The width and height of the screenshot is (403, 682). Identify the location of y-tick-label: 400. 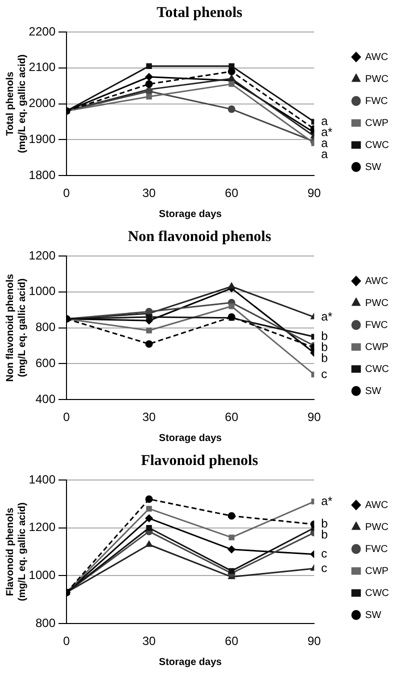
(45, 399).